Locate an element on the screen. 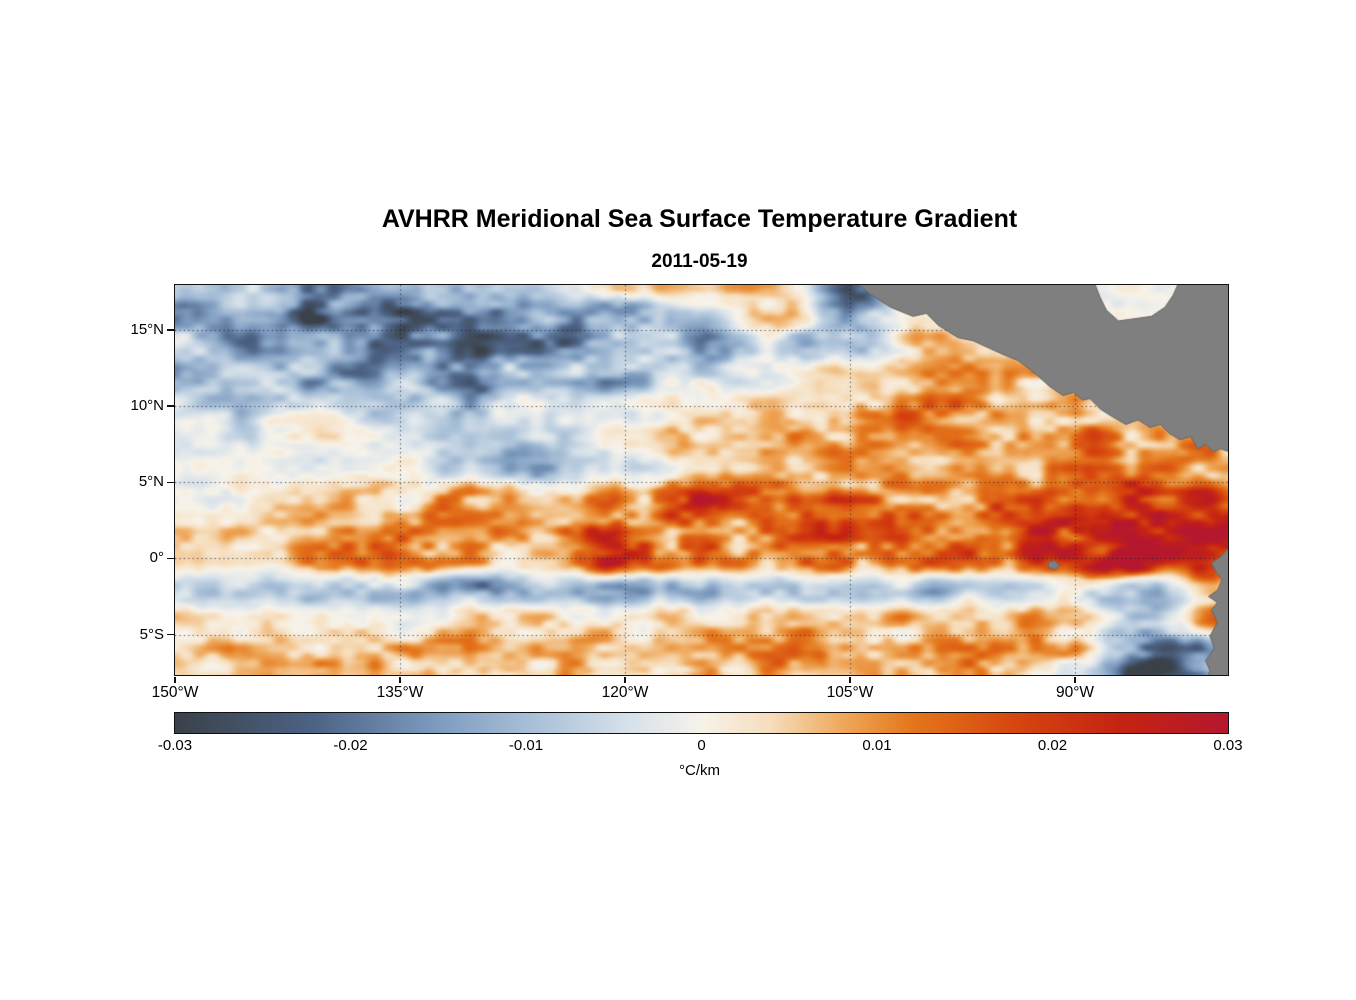 This screenshot has height=1000, width=1356. colorbar-tick-label: 0.03 is located at coordinates (1228, 745).